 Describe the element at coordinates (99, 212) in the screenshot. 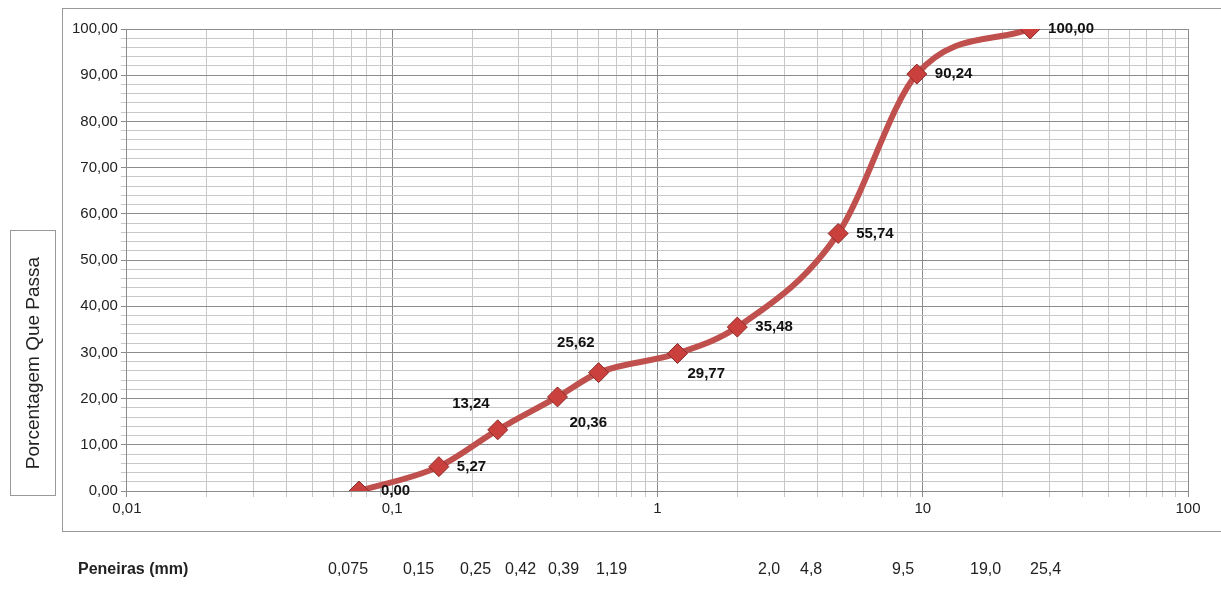

I see `y-tick-label: 60,00` at that location.